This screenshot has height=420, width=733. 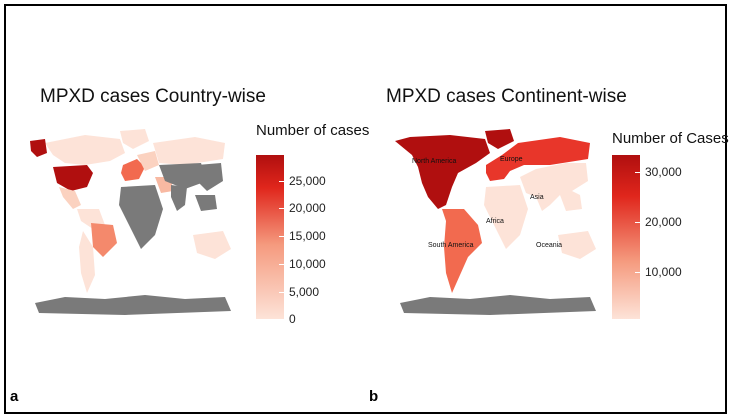 I want to click on label-europe: Europe, so click(x=511, y=159).